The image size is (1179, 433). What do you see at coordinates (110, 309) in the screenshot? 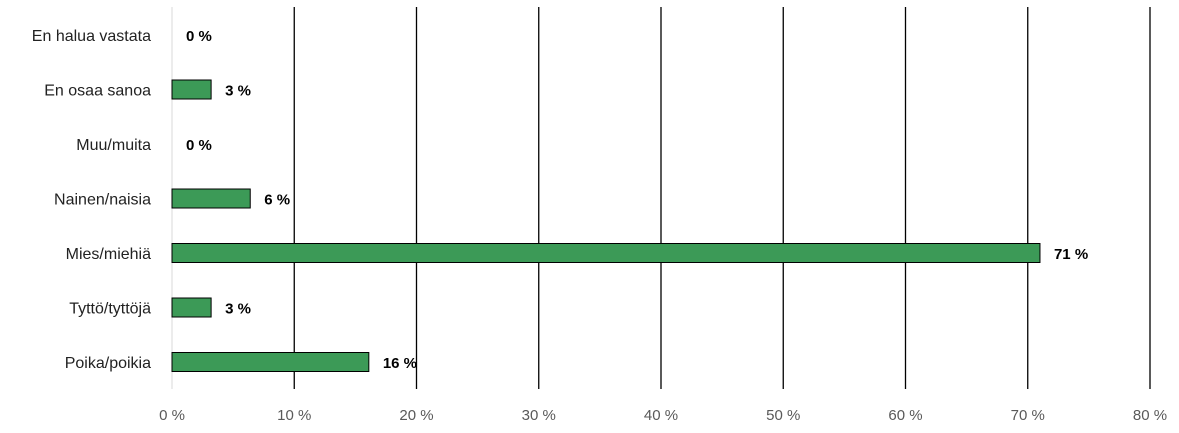
I see `category-label: Tyttö/tyttöjä` at bounding box center [110, 309].